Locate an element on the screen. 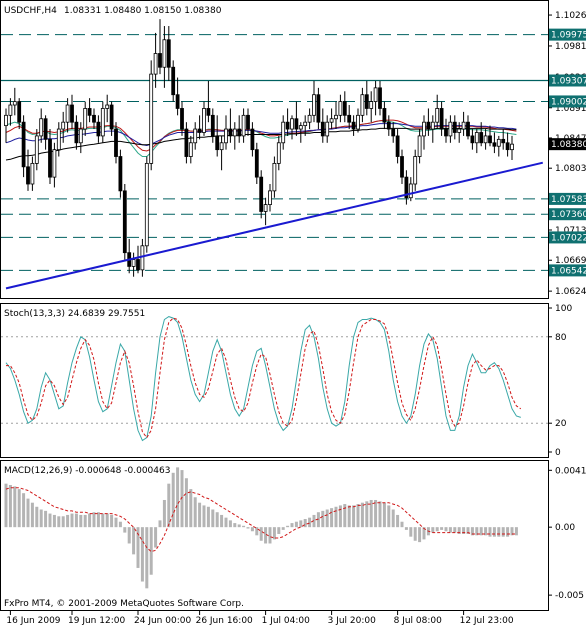  level-price-box-bg is located at coordinates (567, 214).